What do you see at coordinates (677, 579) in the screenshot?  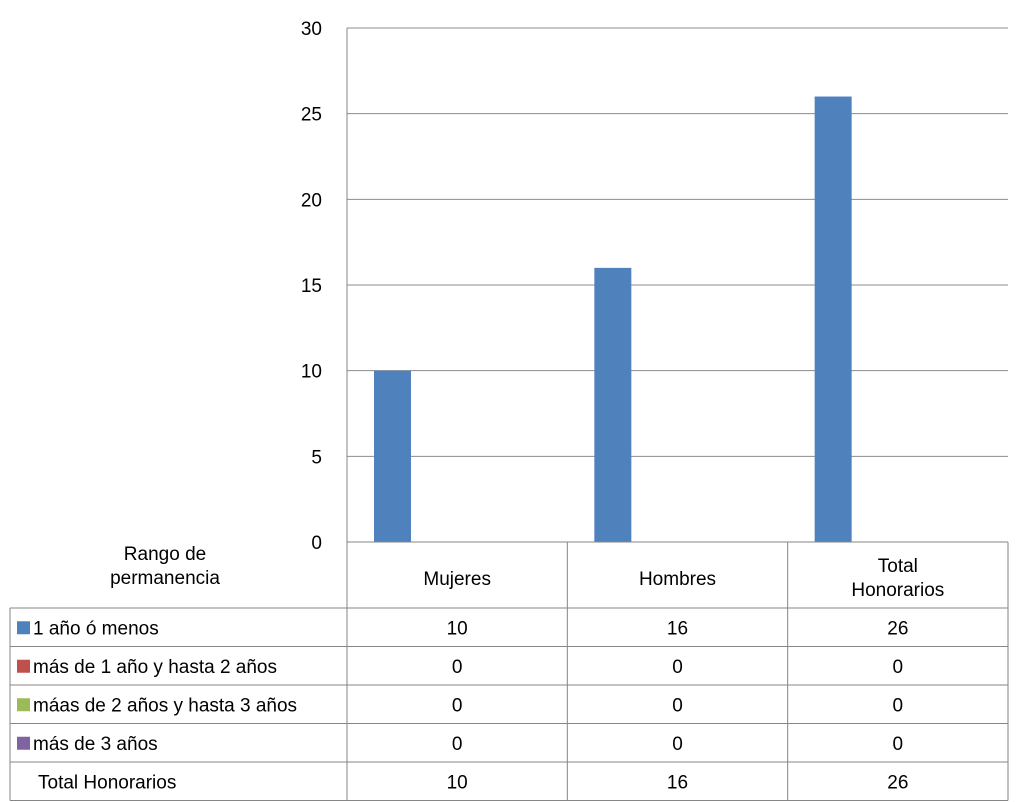 I see `category-label: Hombres` at bounding box center [677, 579].